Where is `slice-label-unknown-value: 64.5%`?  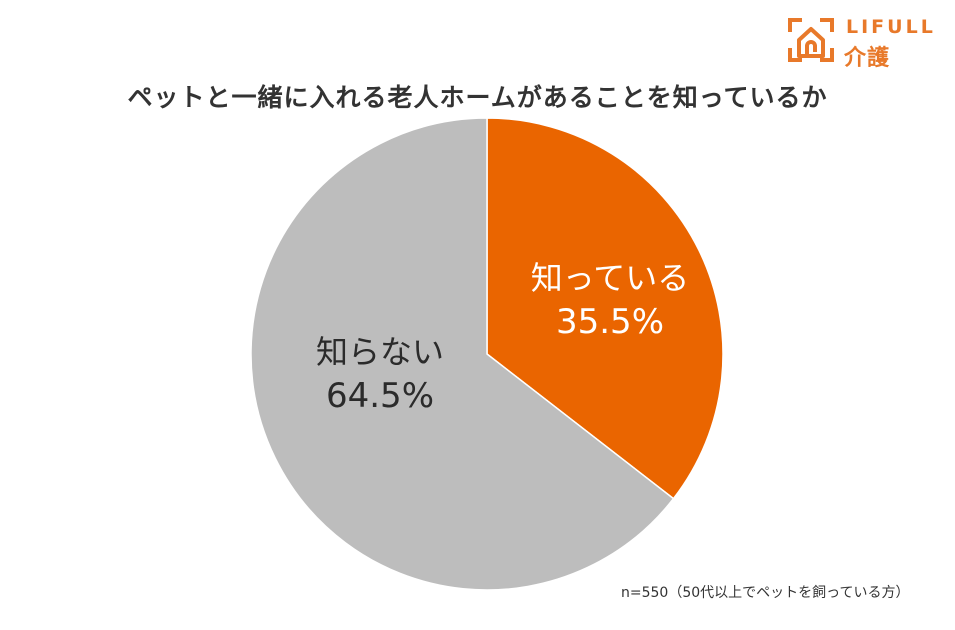
slice-label-unknown-value: 64.5% is located at coordinates (379, 395).